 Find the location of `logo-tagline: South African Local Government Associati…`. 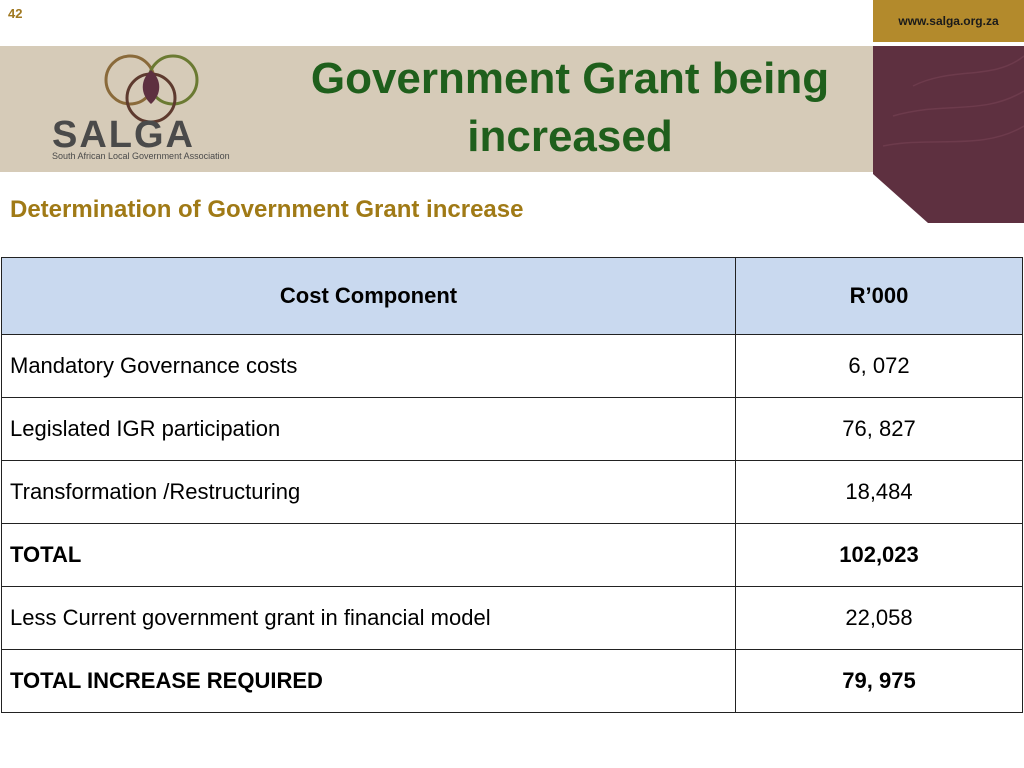

logo-tagline: South African Local Government Associati… is located at coordinates (141, 156).